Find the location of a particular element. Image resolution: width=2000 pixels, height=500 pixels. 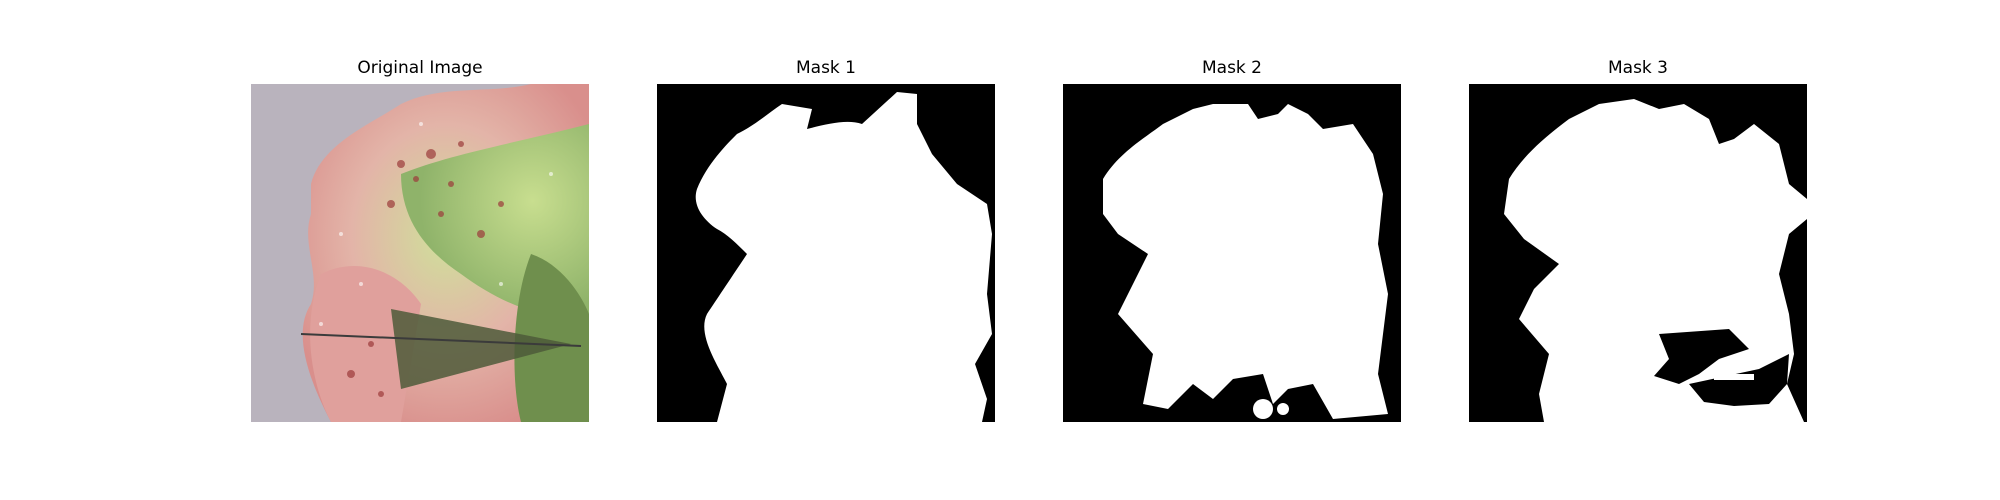

original-image-title: Original Image is located at coordinates (420, 68).